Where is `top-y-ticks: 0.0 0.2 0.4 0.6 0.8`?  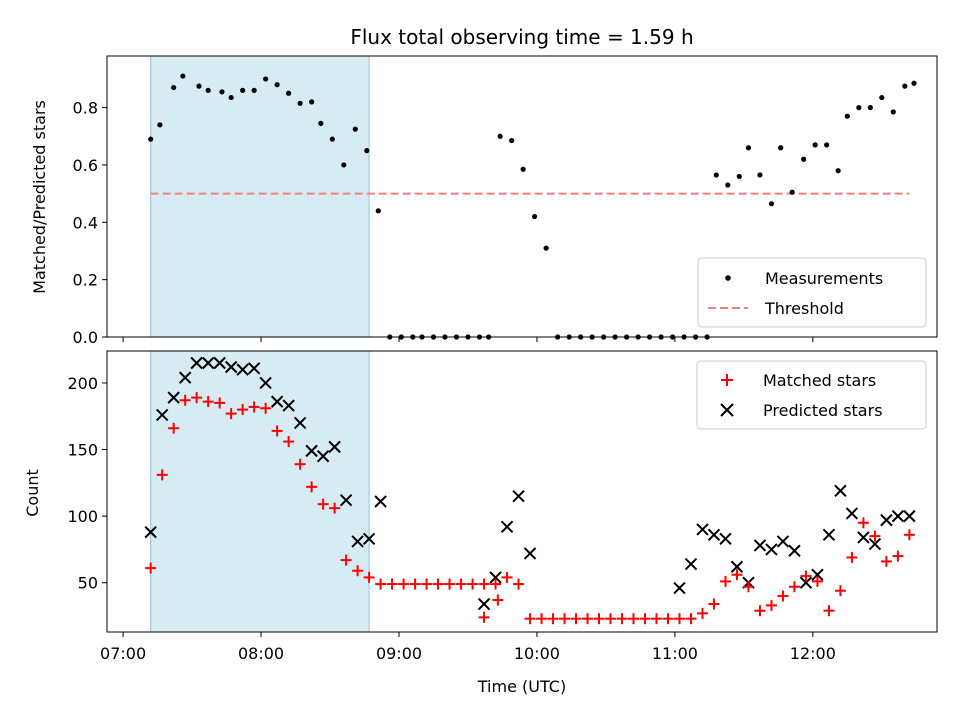
top-y-ticks: 0.0 0.2 0.4 0.6 0.8 is located at coordinates (90, 223).